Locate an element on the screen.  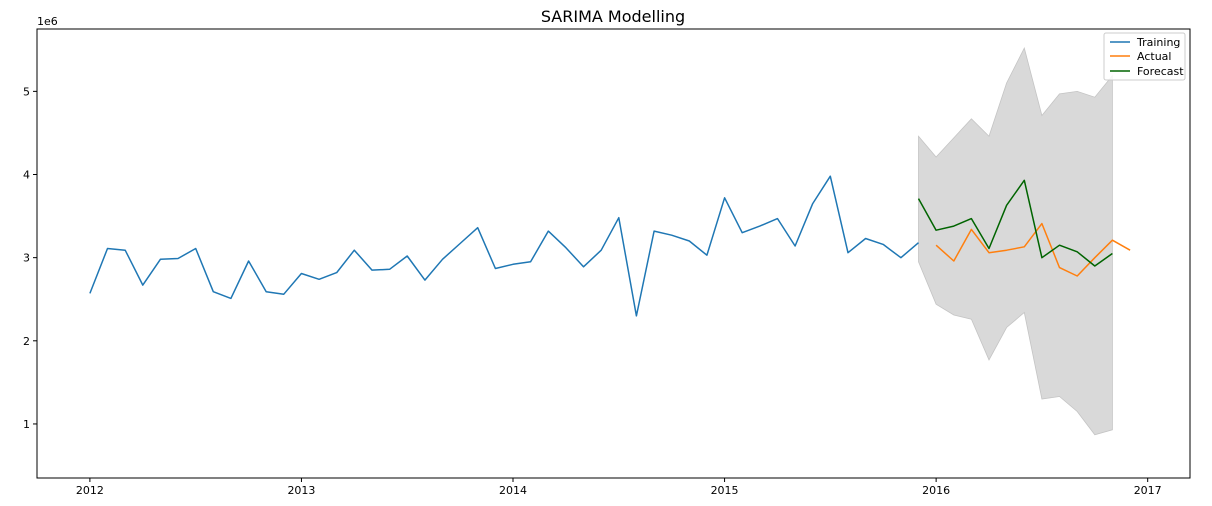
x-tick-label-2013: 2013 is located at coordinates (301, 490).